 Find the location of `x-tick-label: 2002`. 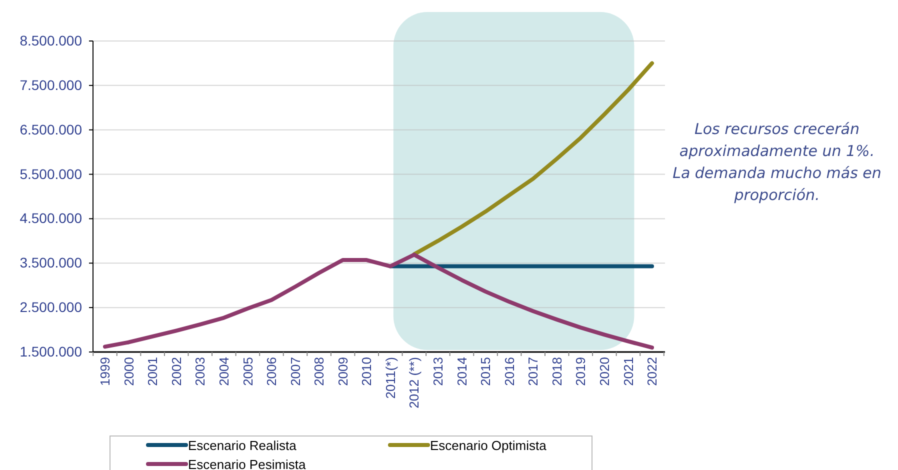

x-tick-label: 2002 is located at coordinates (176, 371).